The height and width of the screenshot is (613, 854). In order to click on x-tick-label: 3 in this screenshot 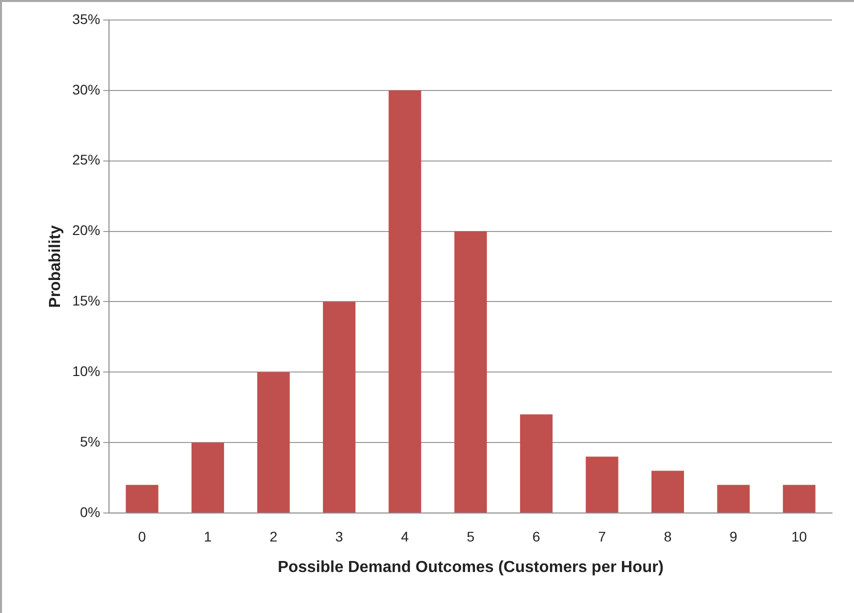, I will do `click(339, 536)`.